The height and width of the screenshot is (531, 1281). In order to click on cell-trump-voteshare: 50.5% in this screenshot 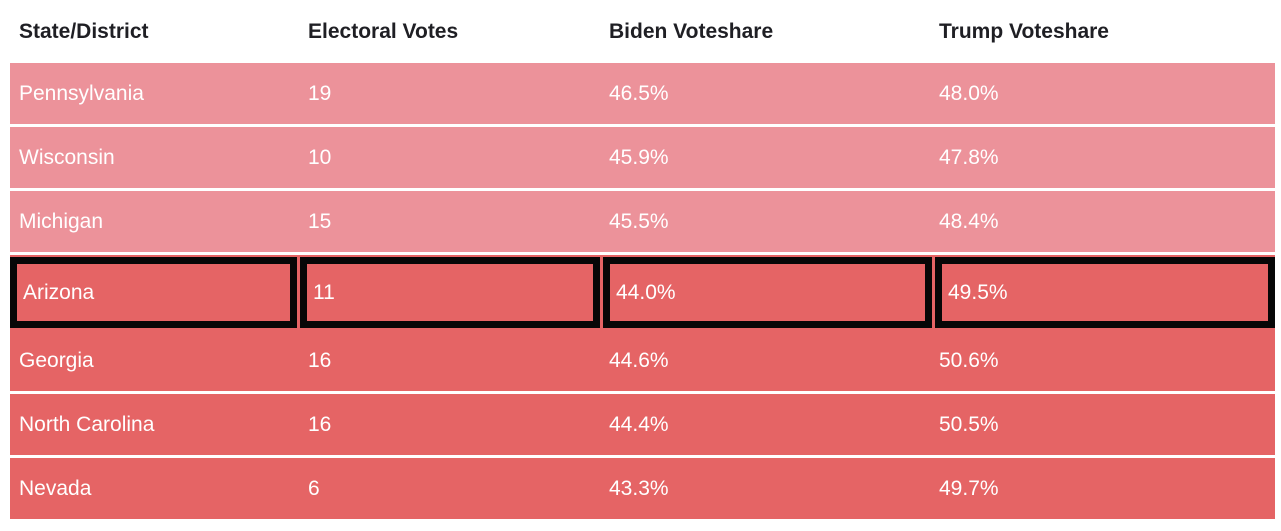, I will do `click(969, 424)`.